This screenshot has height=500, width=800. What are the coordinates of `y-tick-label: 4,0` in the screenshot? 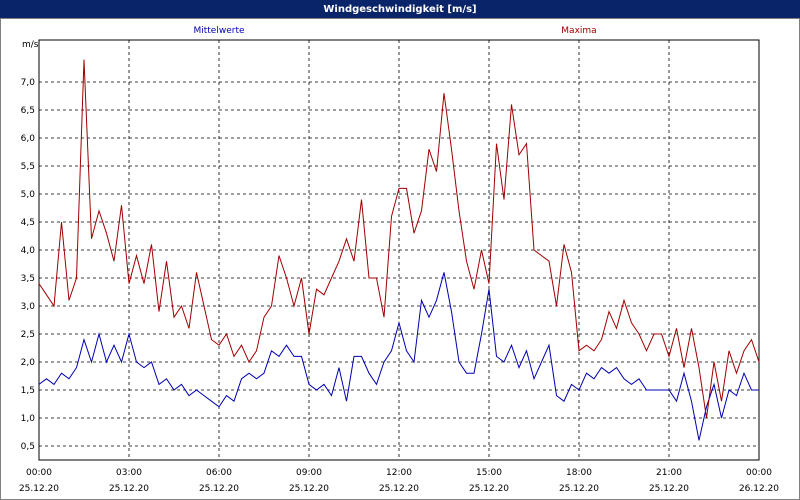 It's located at (28, 251).